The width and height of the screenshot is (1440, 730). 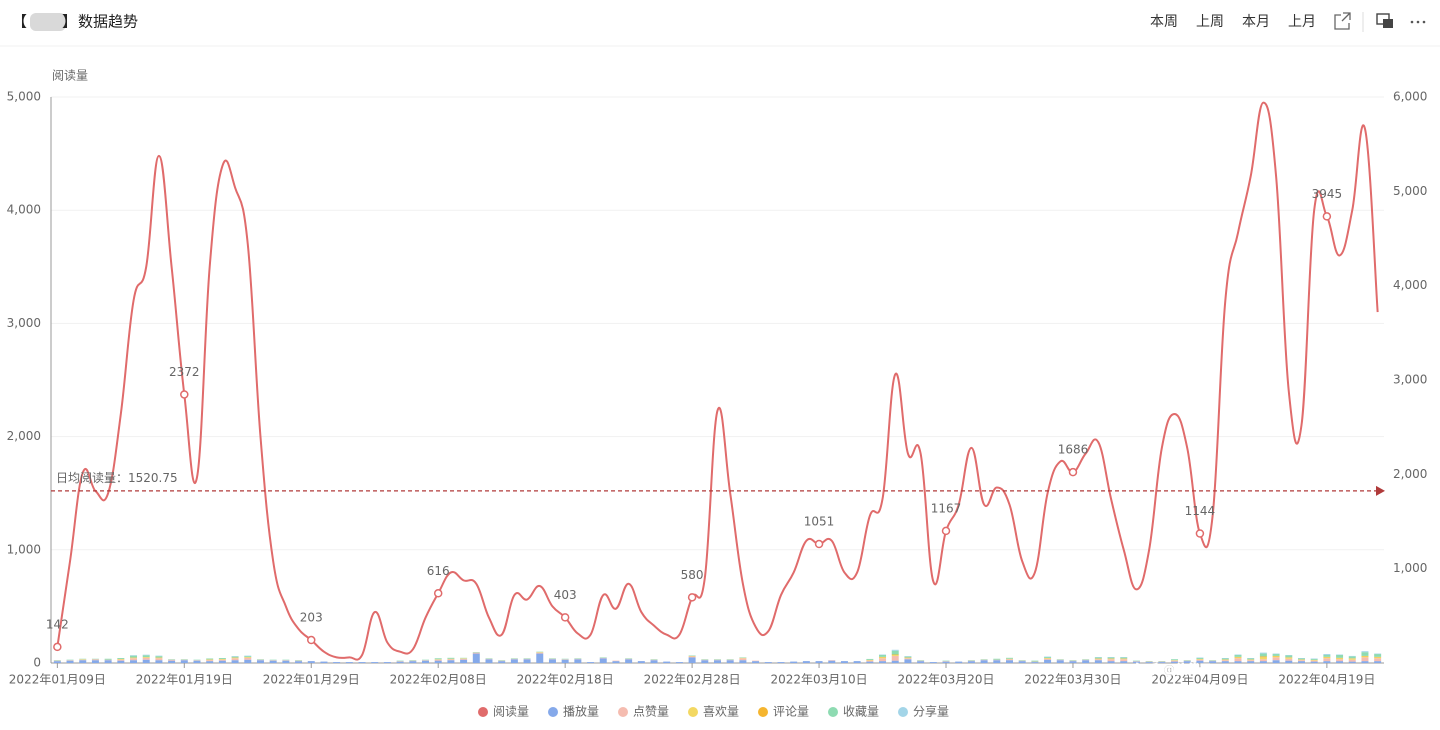 I want to click on y2-tick-label: 3,000, so click(x=1410, y=380).